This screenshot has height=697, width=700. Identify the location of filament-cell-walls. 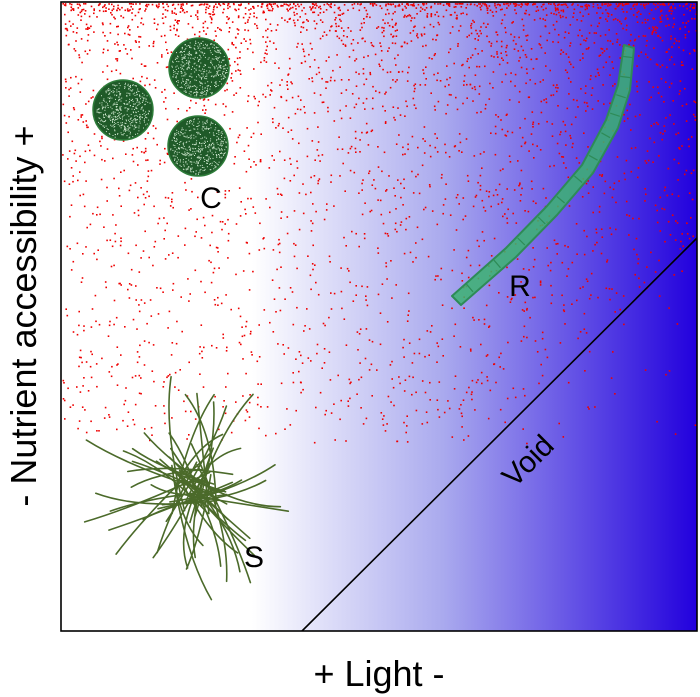
(549, 174).